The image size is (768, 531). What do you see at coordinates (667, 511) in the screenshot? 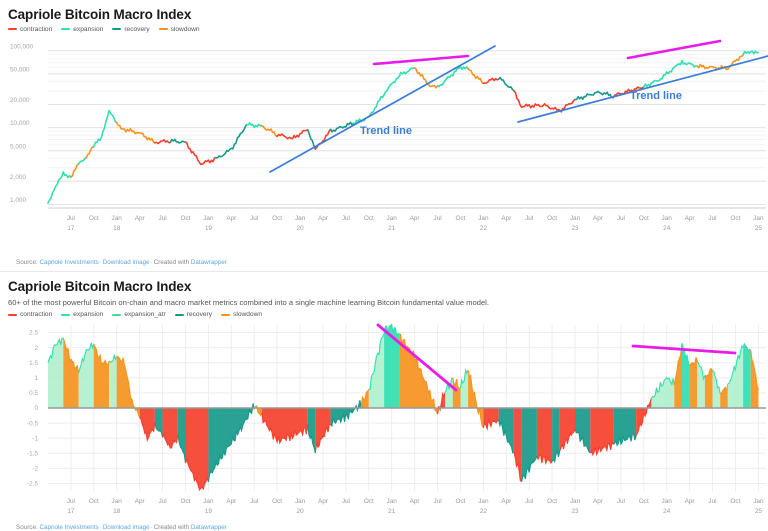
I see `x-axis-year-label: 24` at bounding box center [667, 511].